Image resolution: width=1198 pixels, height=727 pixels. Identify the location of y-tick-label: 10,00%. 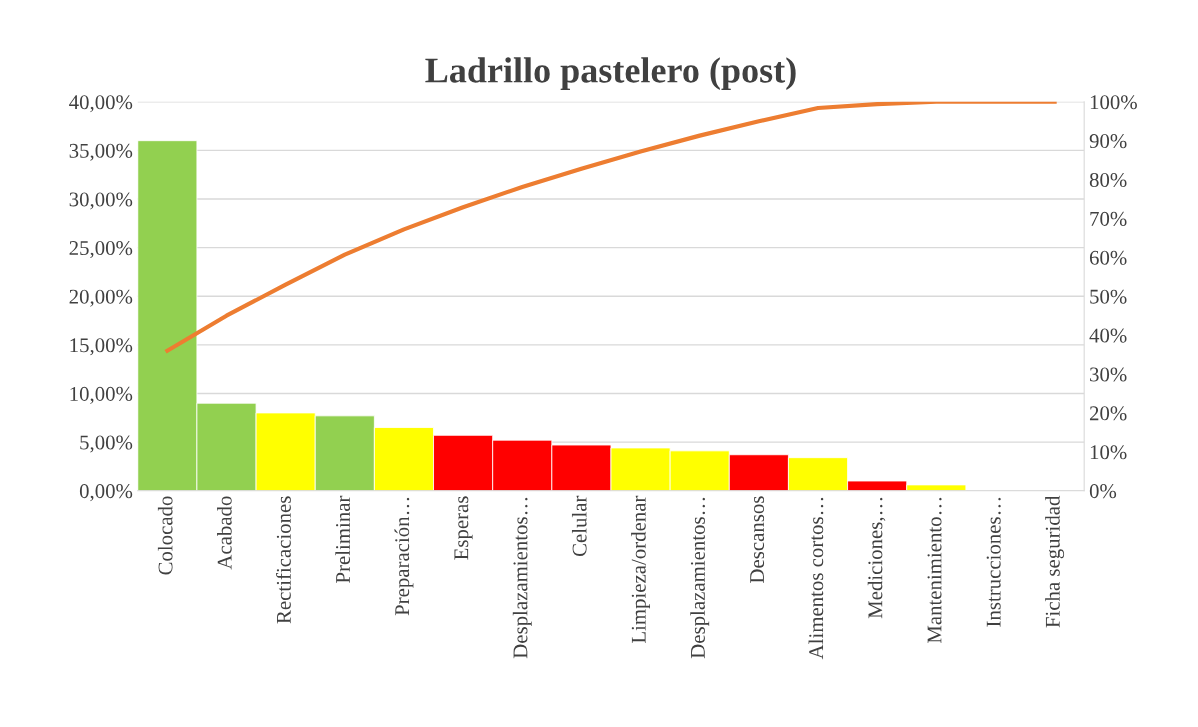
(101, 395).